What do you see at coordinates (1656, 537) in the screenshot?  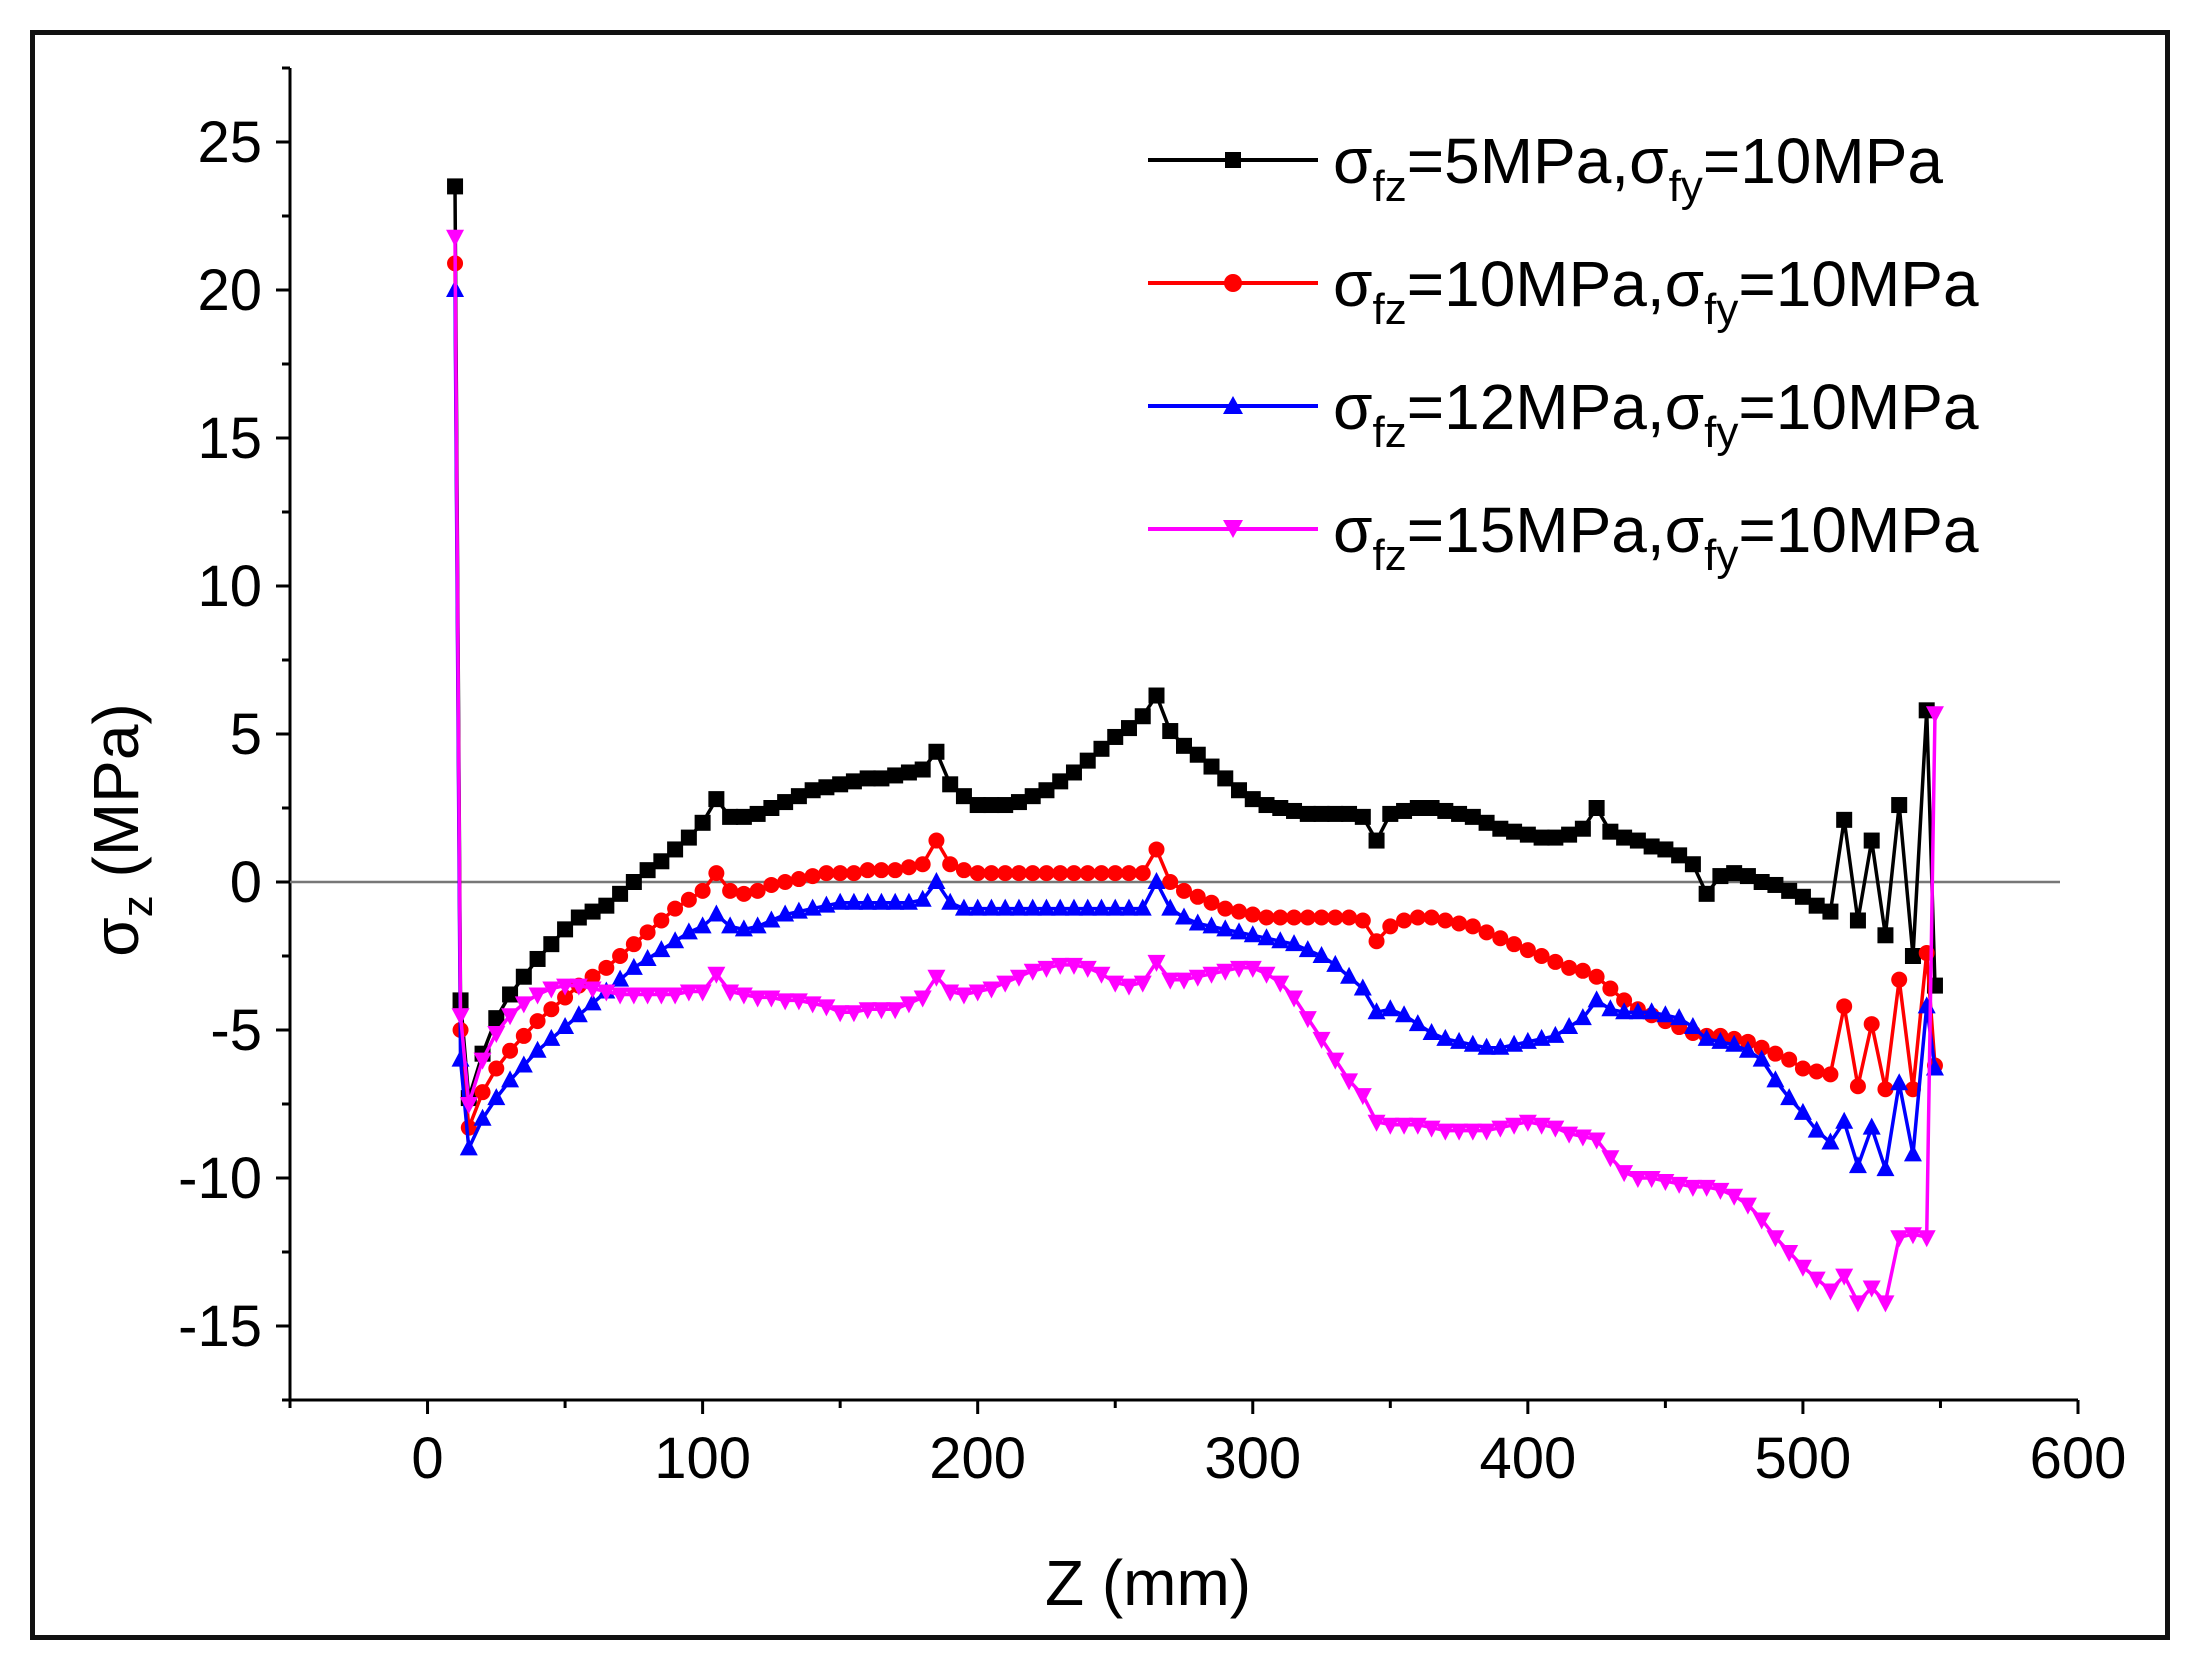 I see `legend-label-4: σfz=15MPa,σfy=10MPa` at bounding box center [1656, 537].